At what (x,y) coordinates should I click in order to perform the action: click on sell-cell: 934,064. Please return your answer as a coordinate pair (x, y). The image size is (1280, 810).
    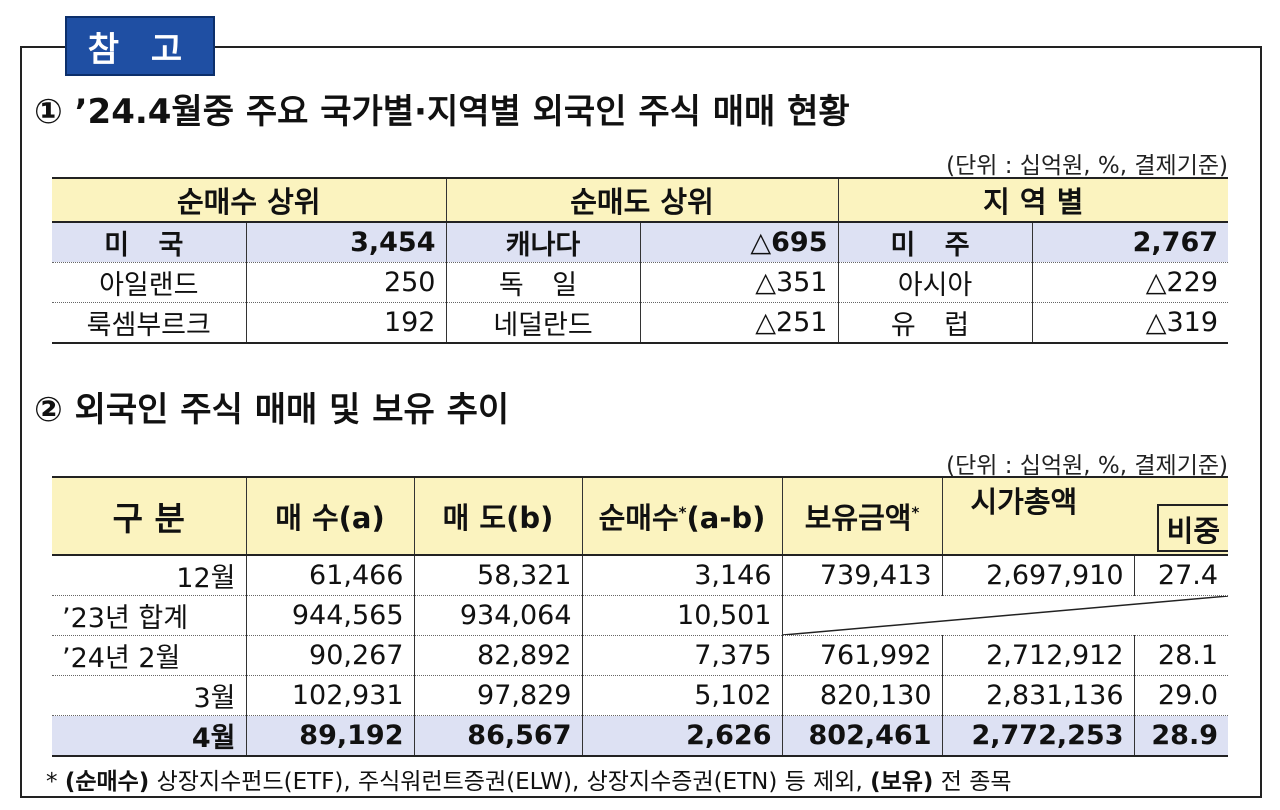
    Looking at the image, I should click on (498, 615).